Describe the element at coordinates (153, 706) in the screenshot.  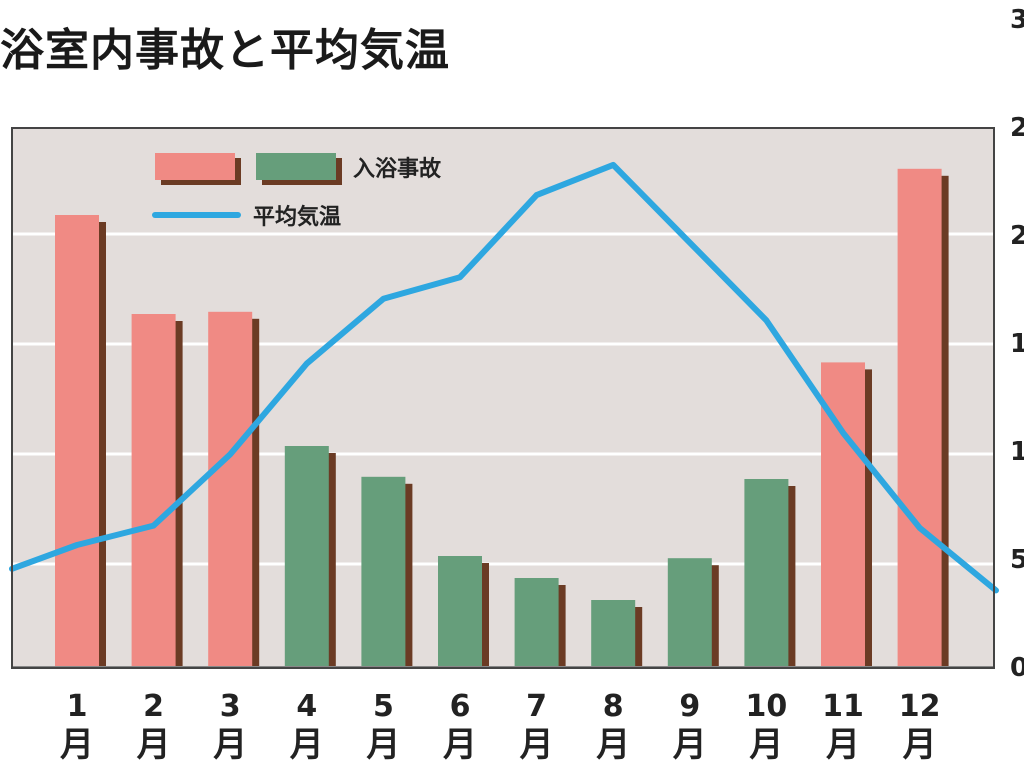
I see `x-tick-number: 2` at that location.